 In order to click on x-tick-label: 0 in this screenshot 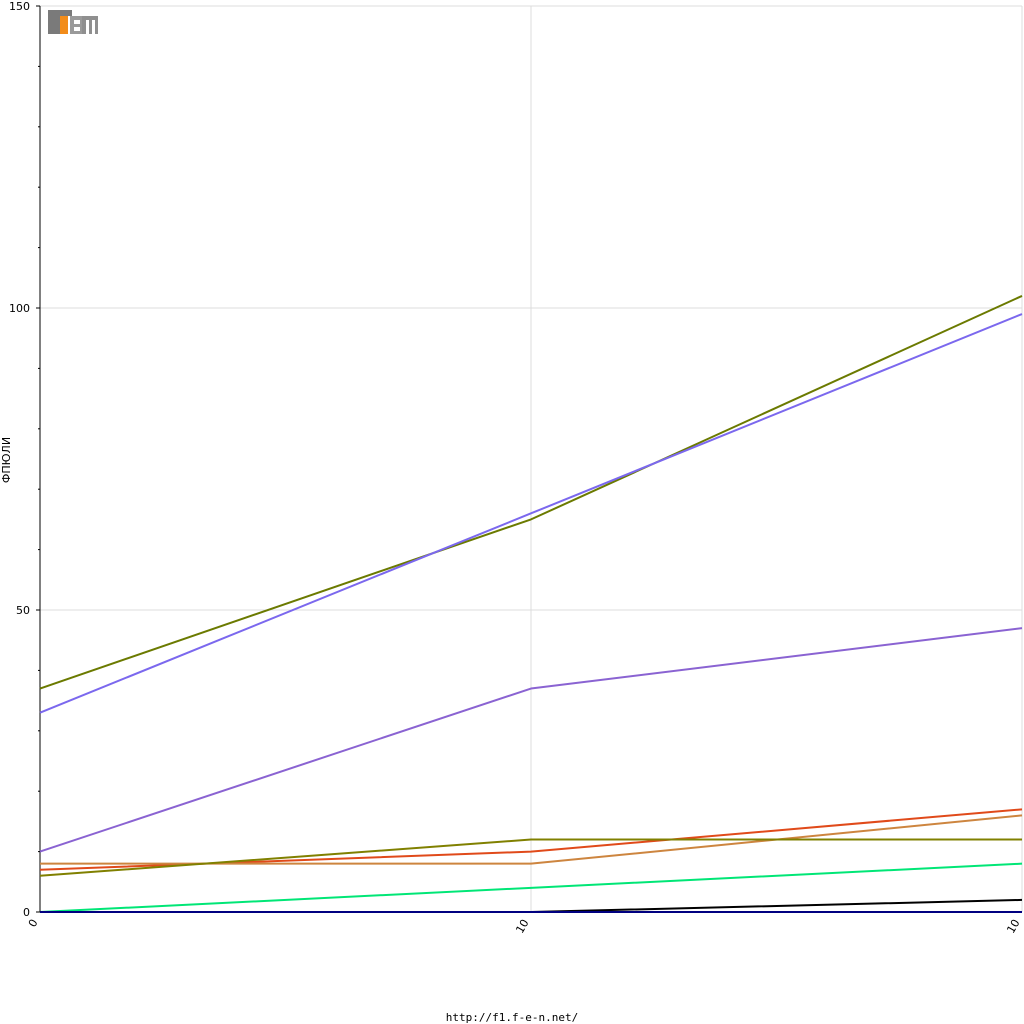, I will do `click(33, 923)`.